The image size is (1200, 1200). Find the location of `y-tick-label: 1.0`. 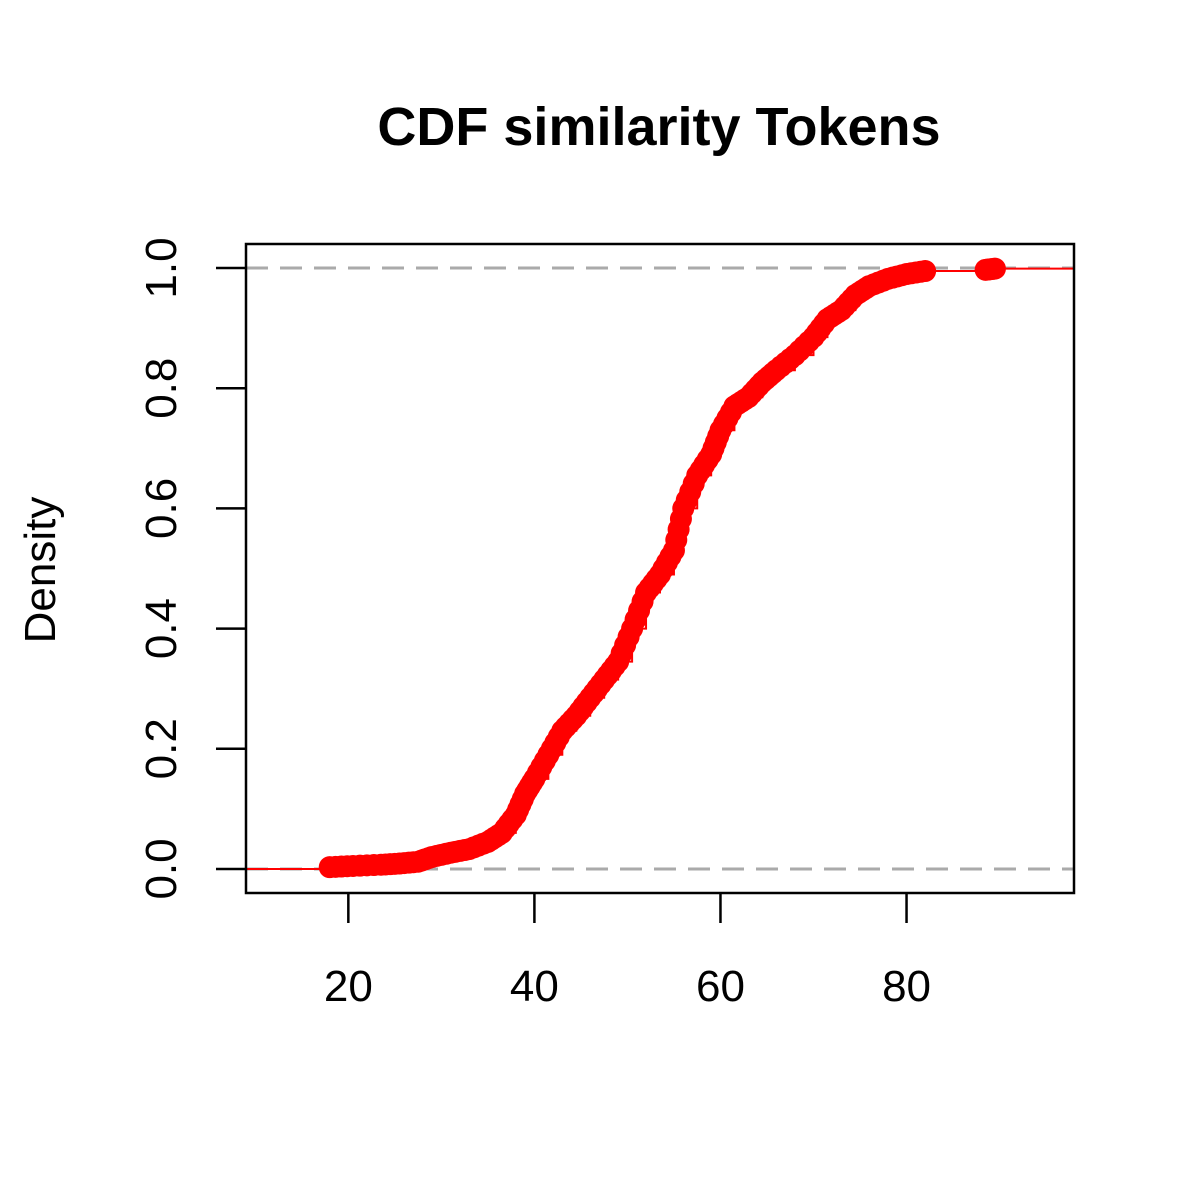

y-tick-label: 1.0 is located at coordinates (161, 267).